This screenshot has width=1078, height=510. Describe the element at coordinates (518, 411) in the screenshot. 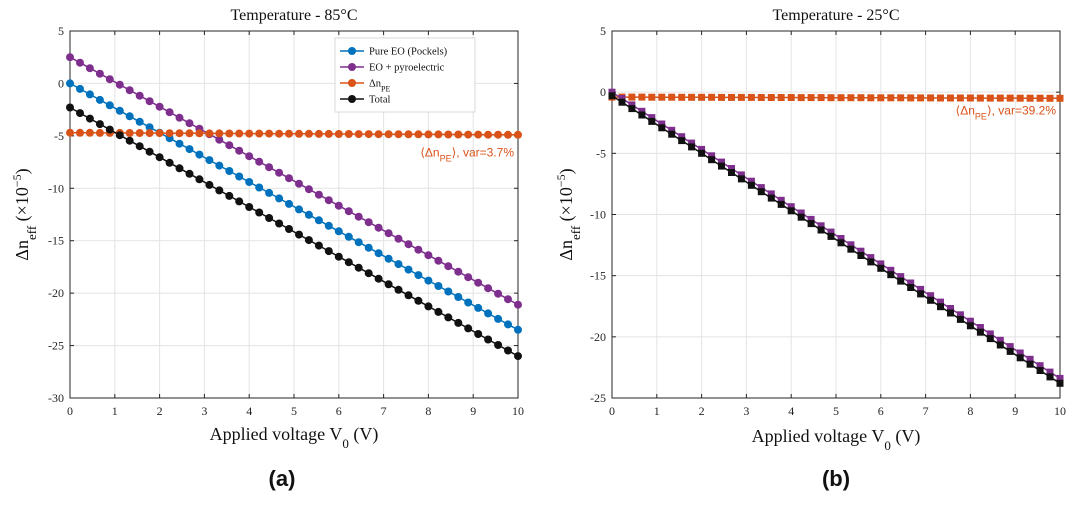

I see `x-tick-label: 10` at that location.